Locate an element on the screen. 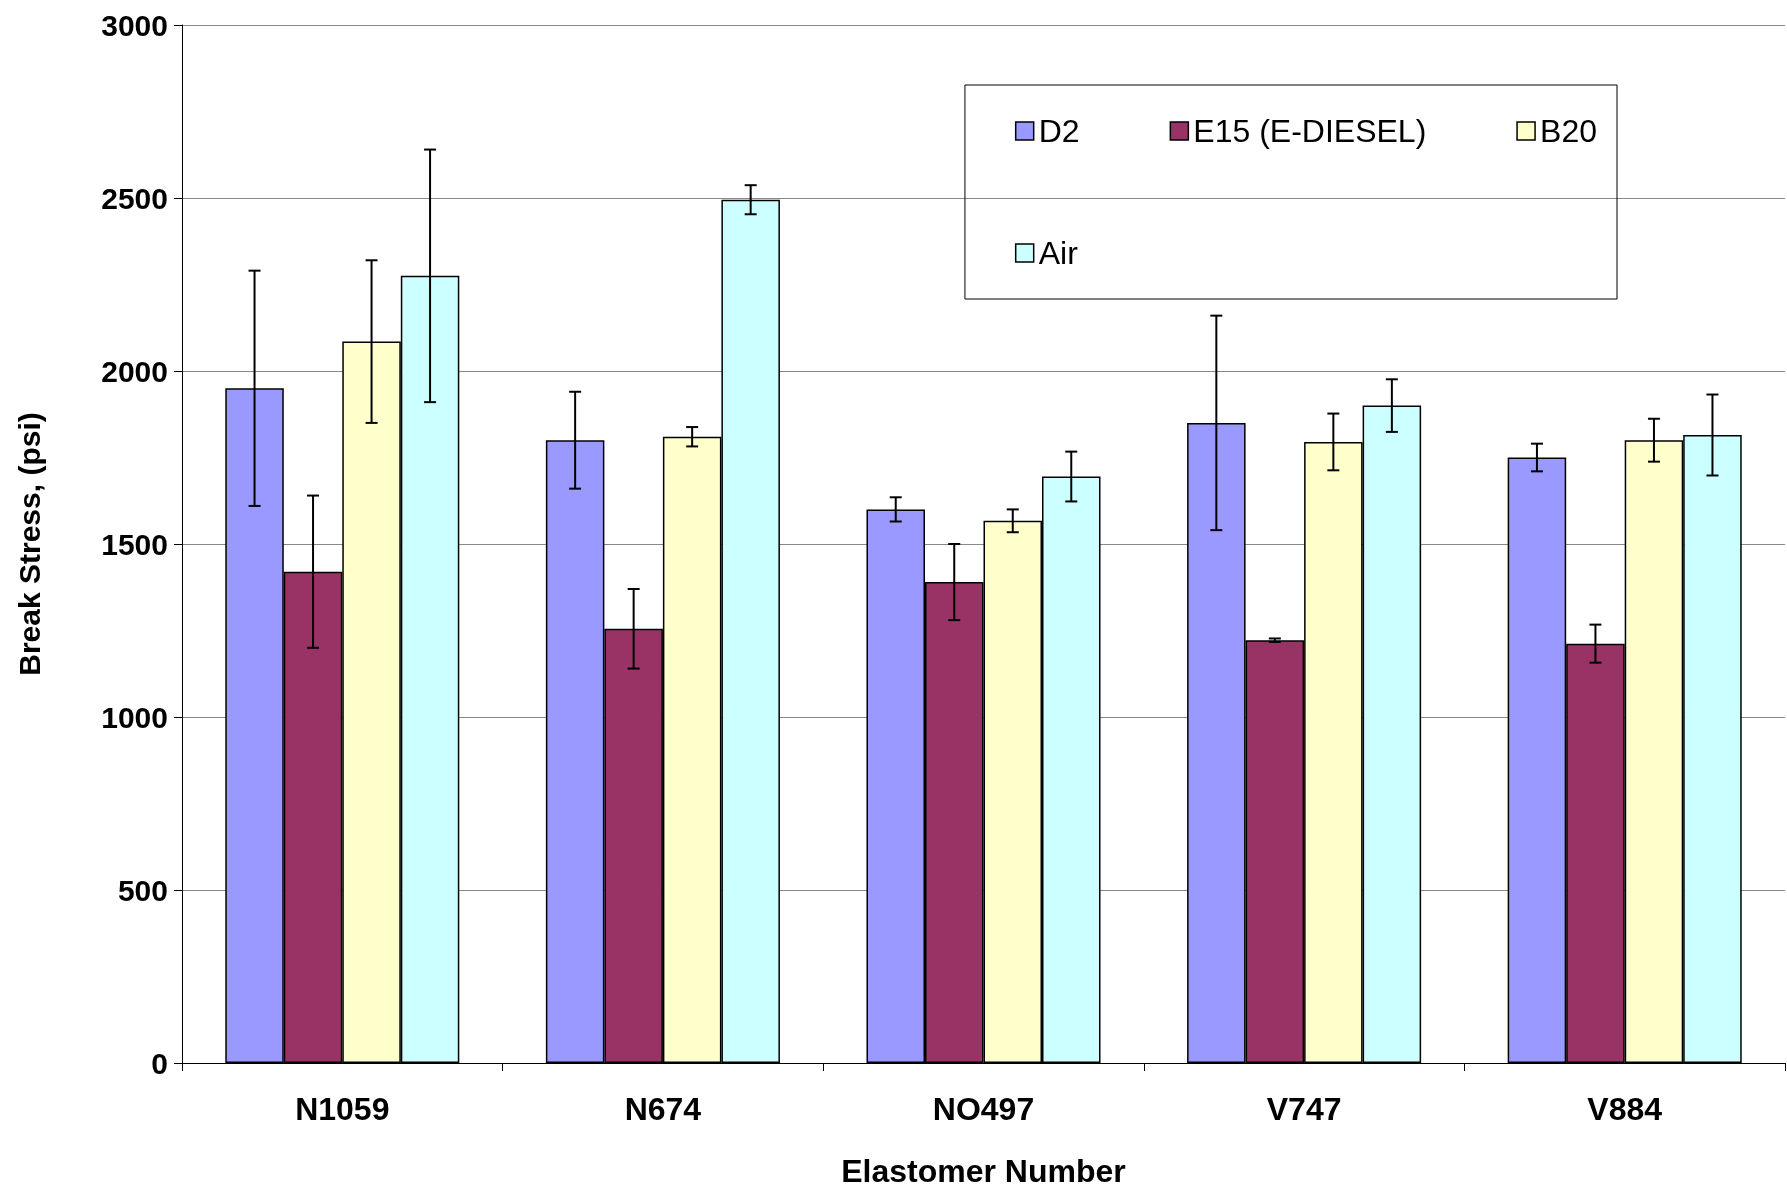 The width and height of the screenshot is (1787, 1200). legend-label: Air is located at coordinates (1058, 253).